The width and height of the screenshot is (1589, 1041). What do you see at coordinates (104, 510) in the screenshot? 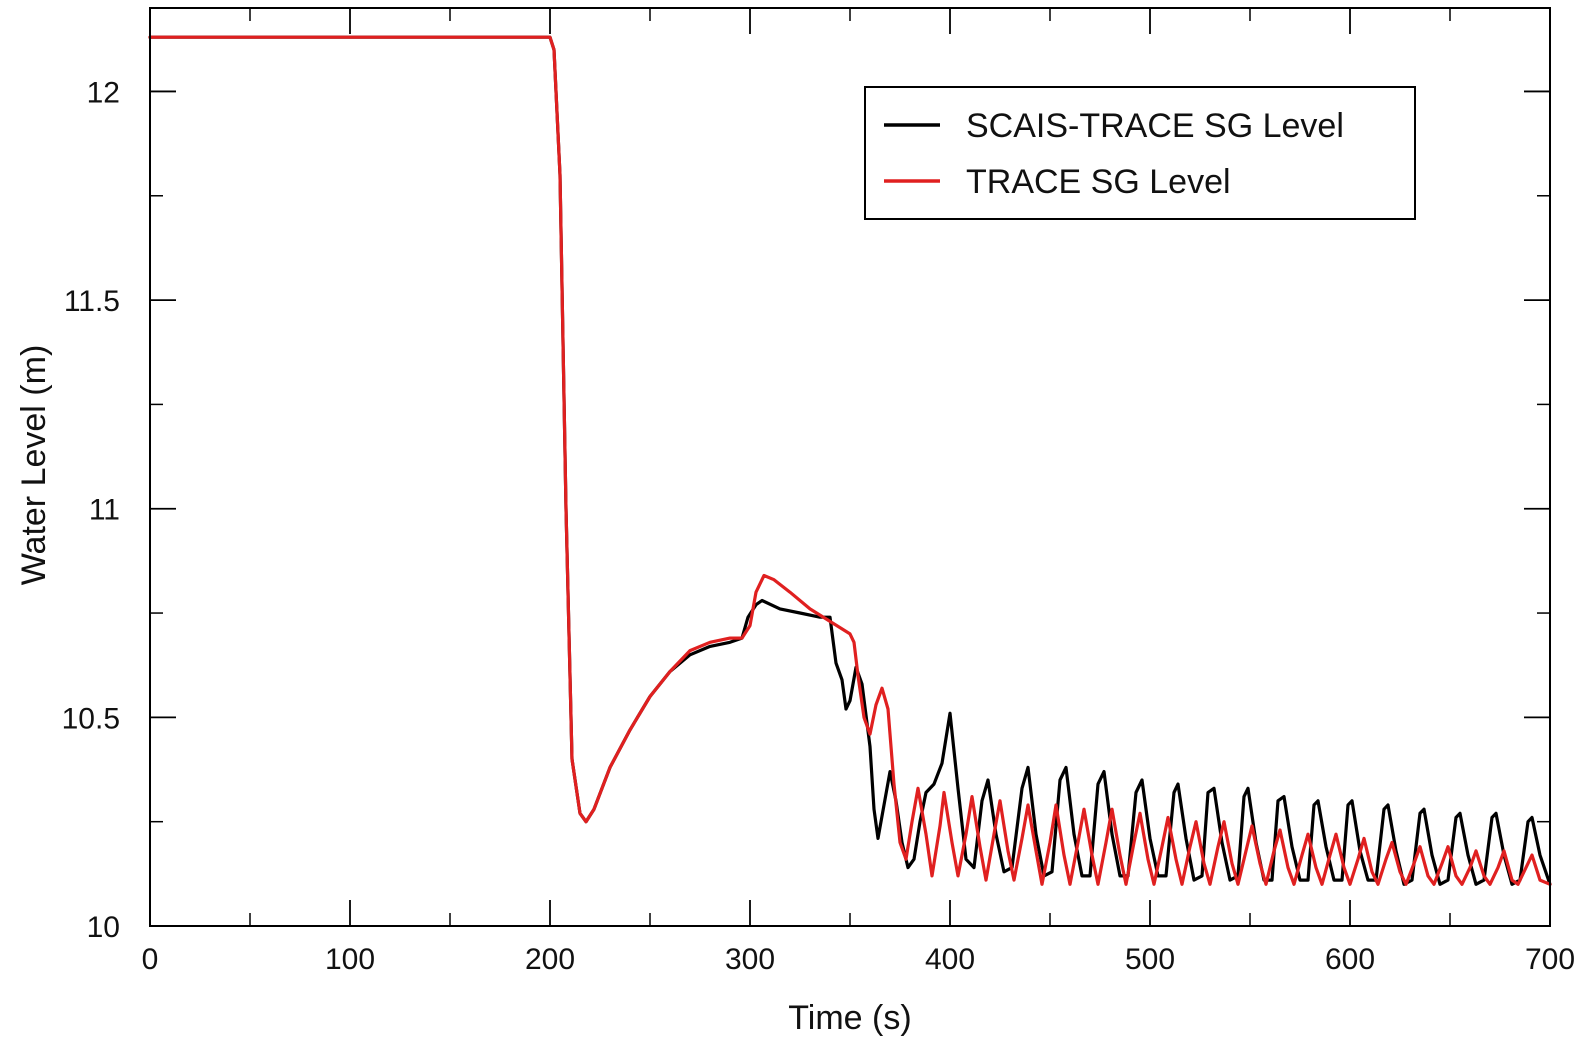
I see `y-tick-label: 11` at bounding box center [104, 510].